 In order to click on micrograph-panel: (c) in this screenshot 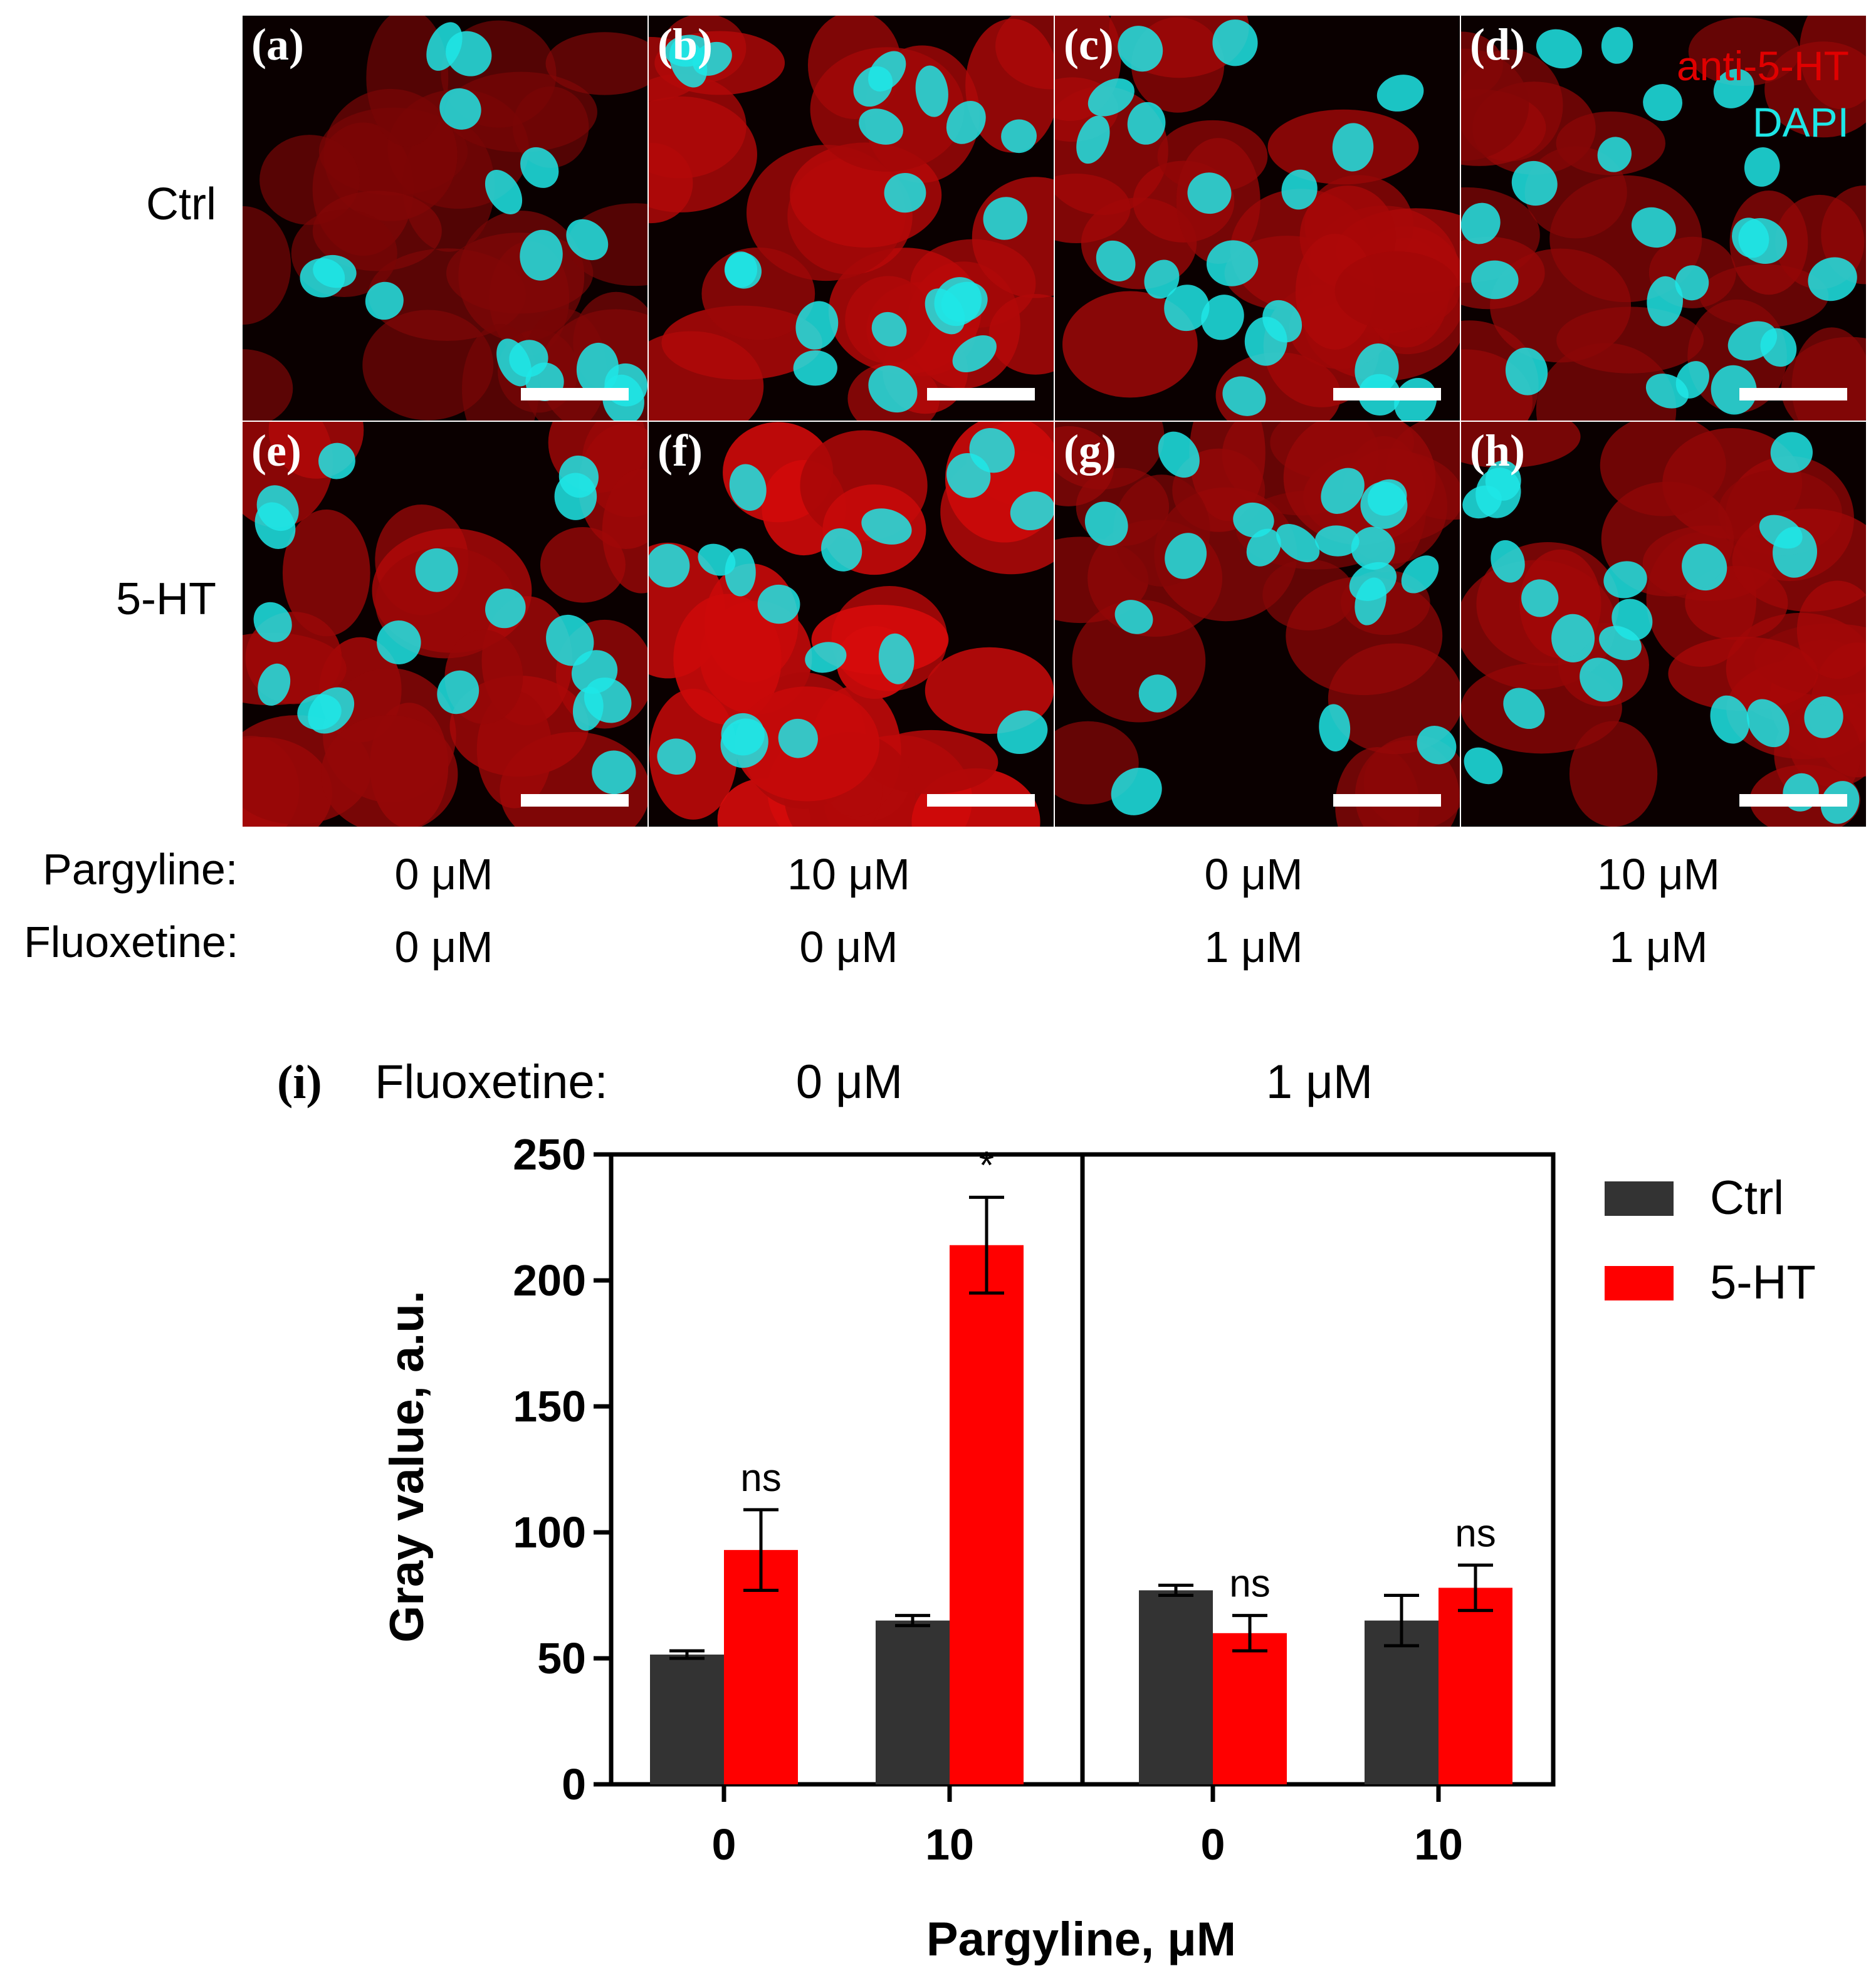, I will do `click(1257, 218)`.